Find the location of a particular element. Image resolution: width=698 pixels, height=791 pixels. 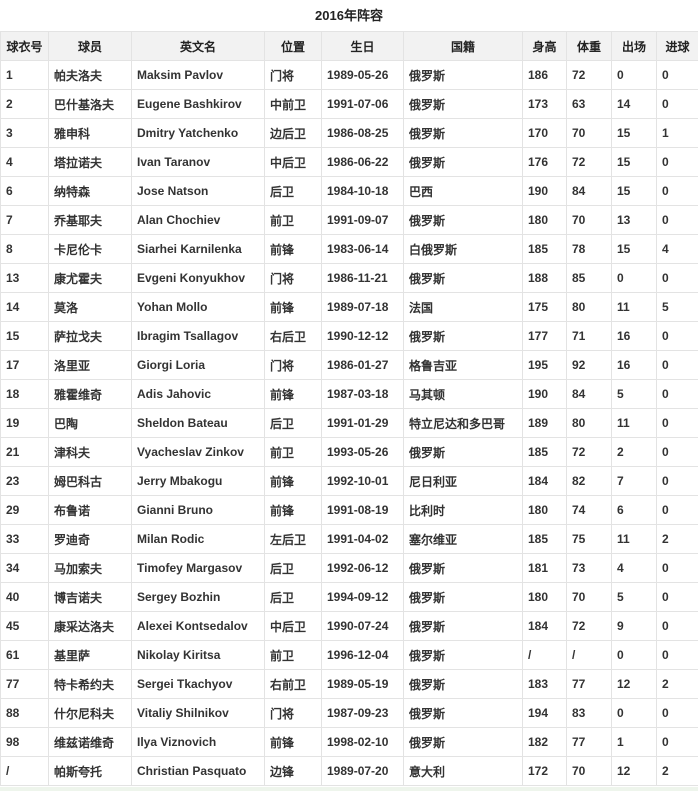

table-cell: 莫洛 is located at coordinates (90, 307).